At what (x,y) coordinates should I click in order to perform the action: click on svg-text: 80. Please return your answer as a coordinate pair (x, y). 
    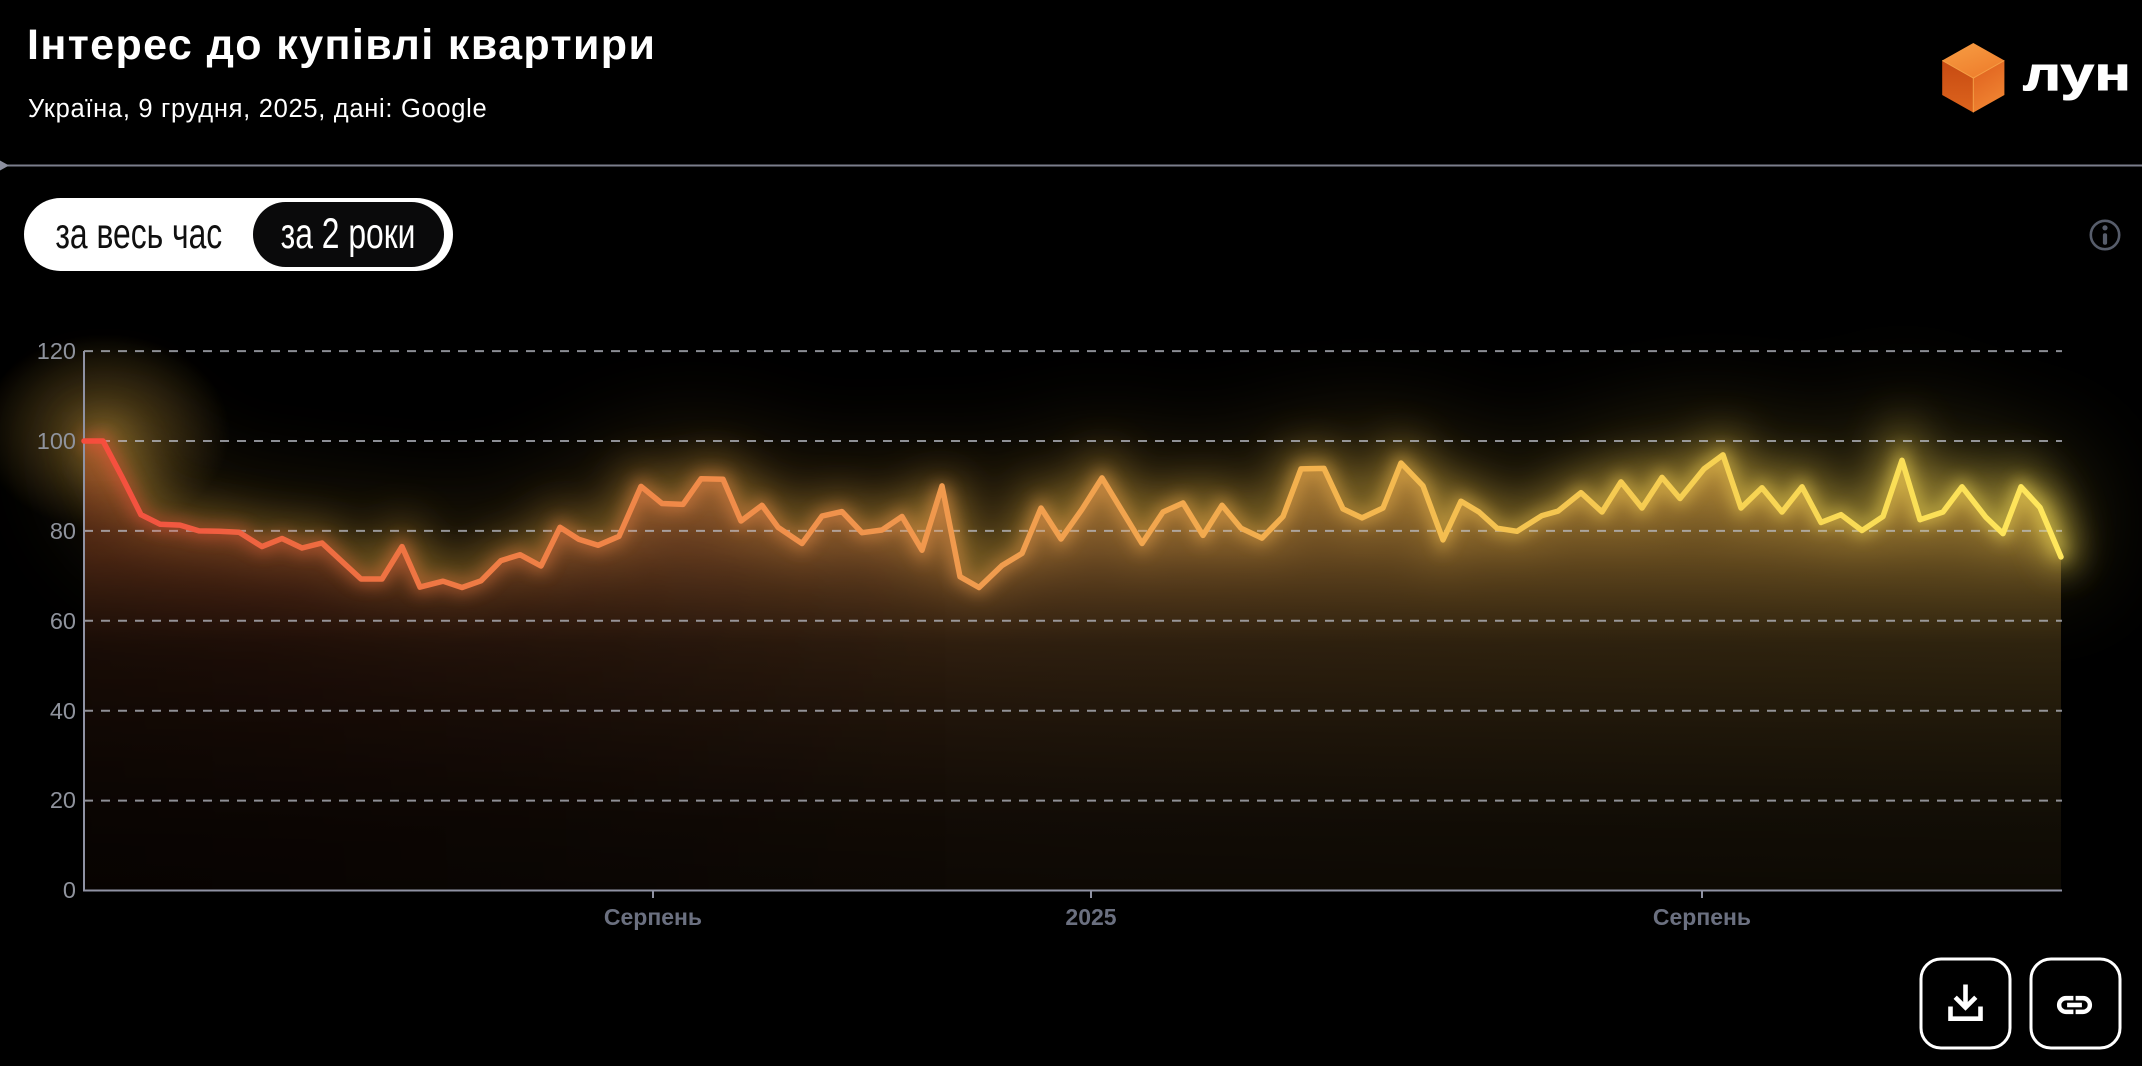
    Looking at the image, I should click on (63, 531).